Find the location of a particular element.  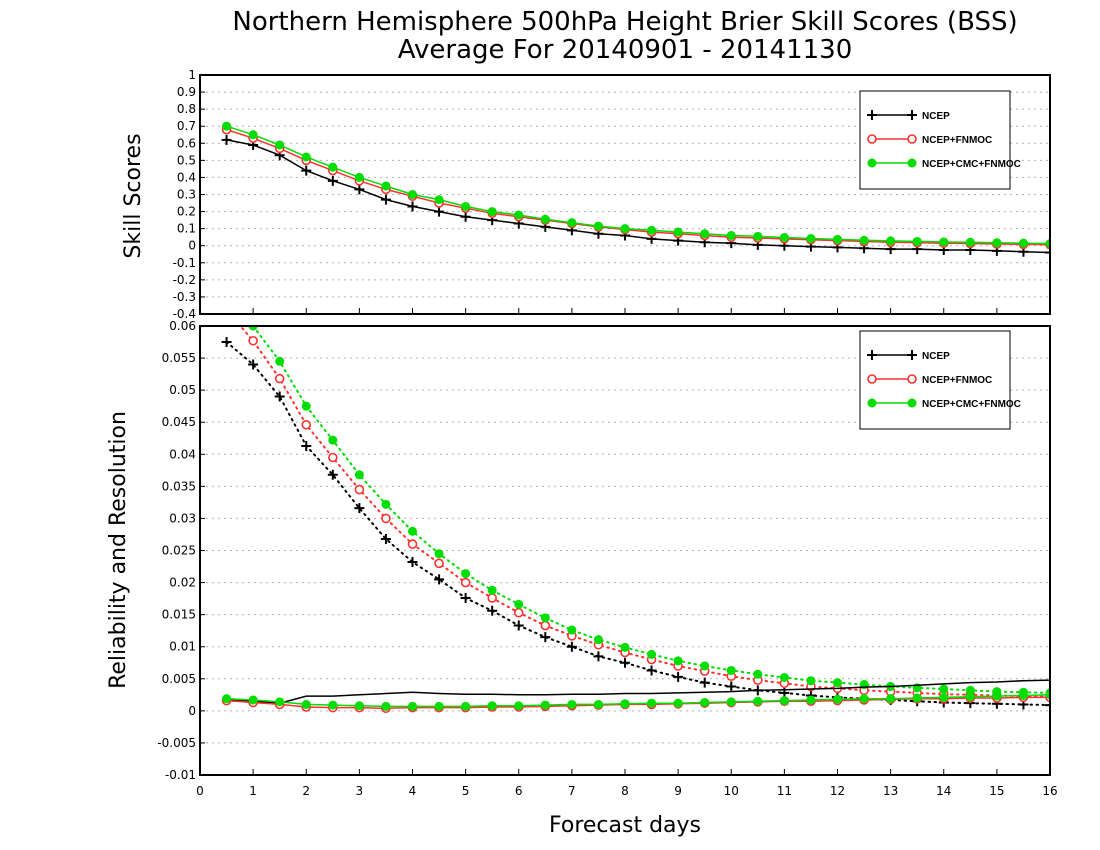

x-tick-label: 1 is located at coordinates (253, 791).